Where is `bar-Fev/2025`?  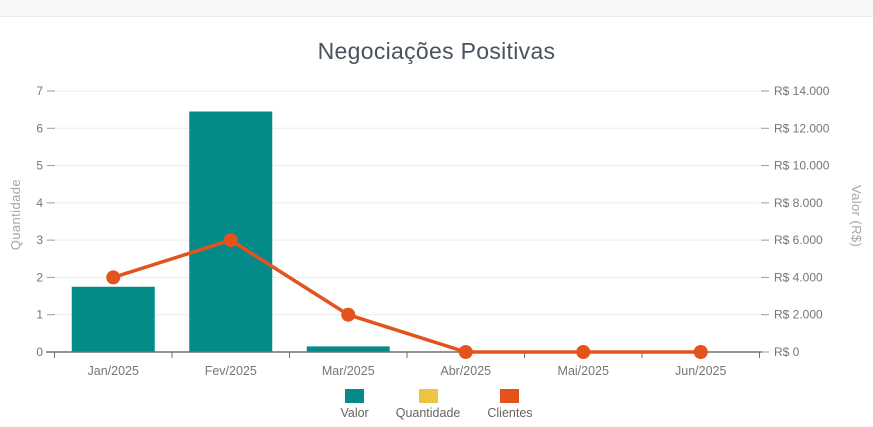 bar-Fev/2025 is located at coordinates (231, 231).